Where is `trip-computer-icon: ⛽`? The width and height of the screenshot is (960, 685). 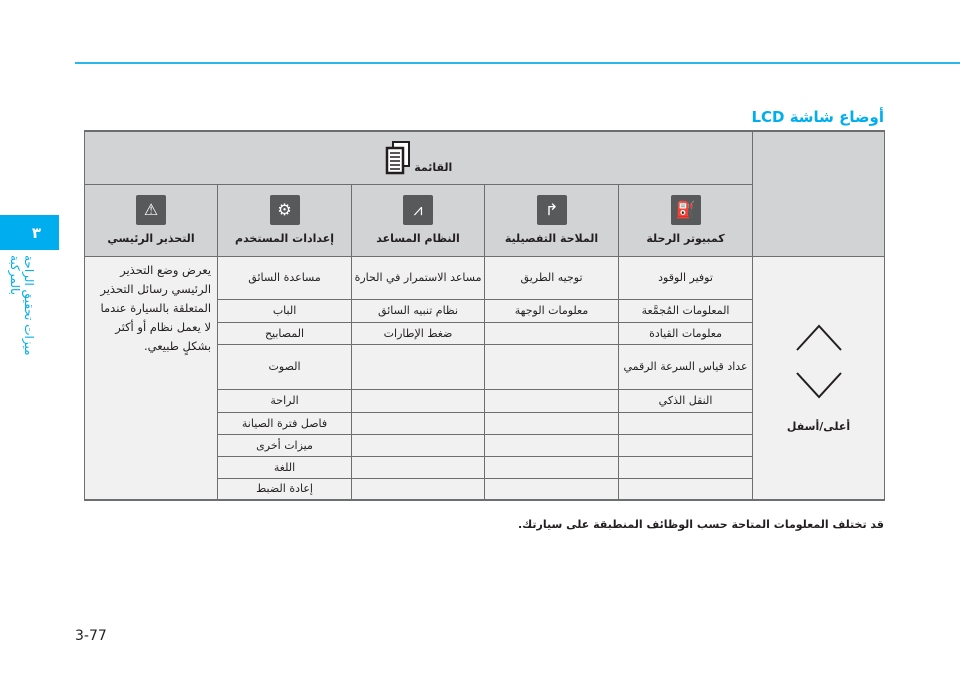 trip-computer-icon: ⛽ is located at coordinates (685, 209).